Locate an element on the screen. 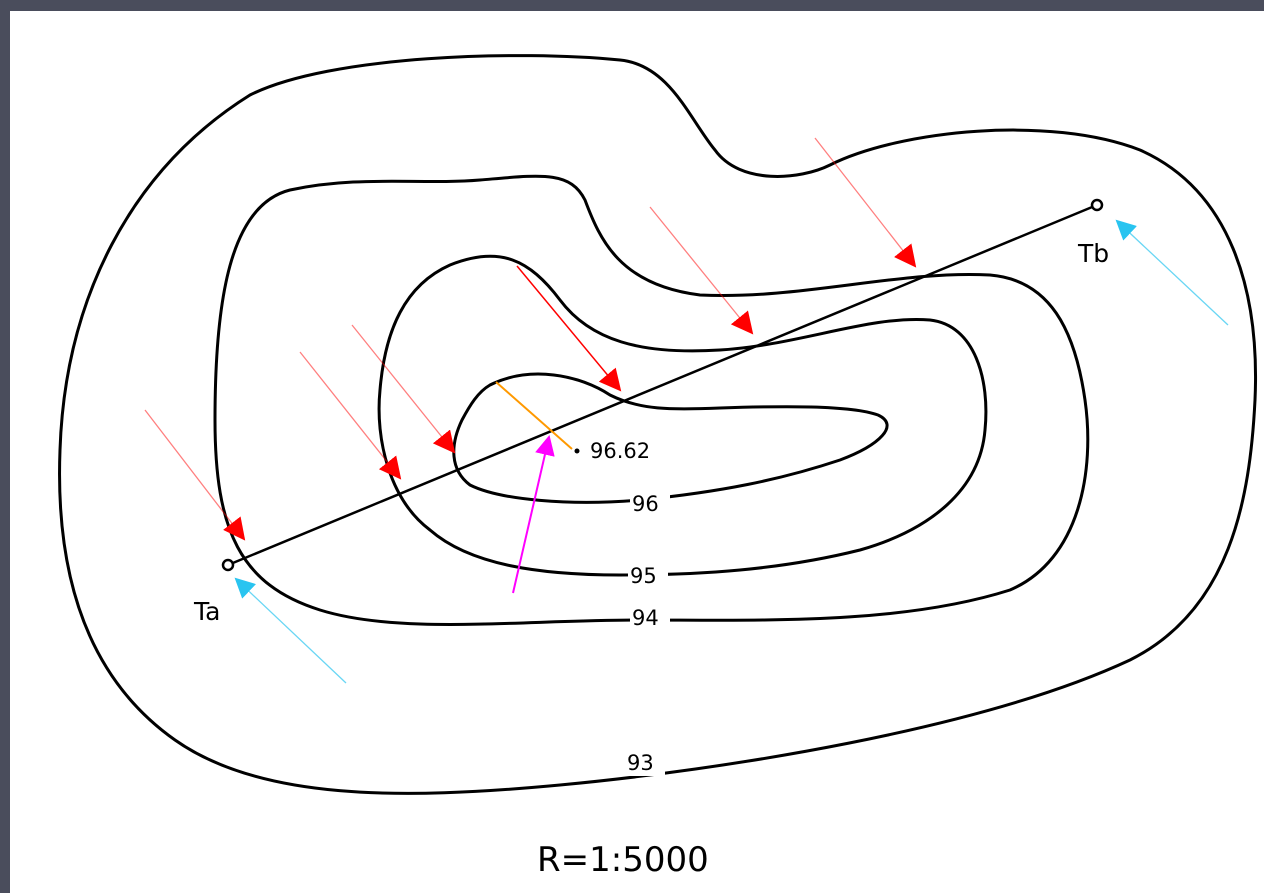 The image size is (1264, 893). point-tb-label: Tb is located at coordinates (1093, 253).